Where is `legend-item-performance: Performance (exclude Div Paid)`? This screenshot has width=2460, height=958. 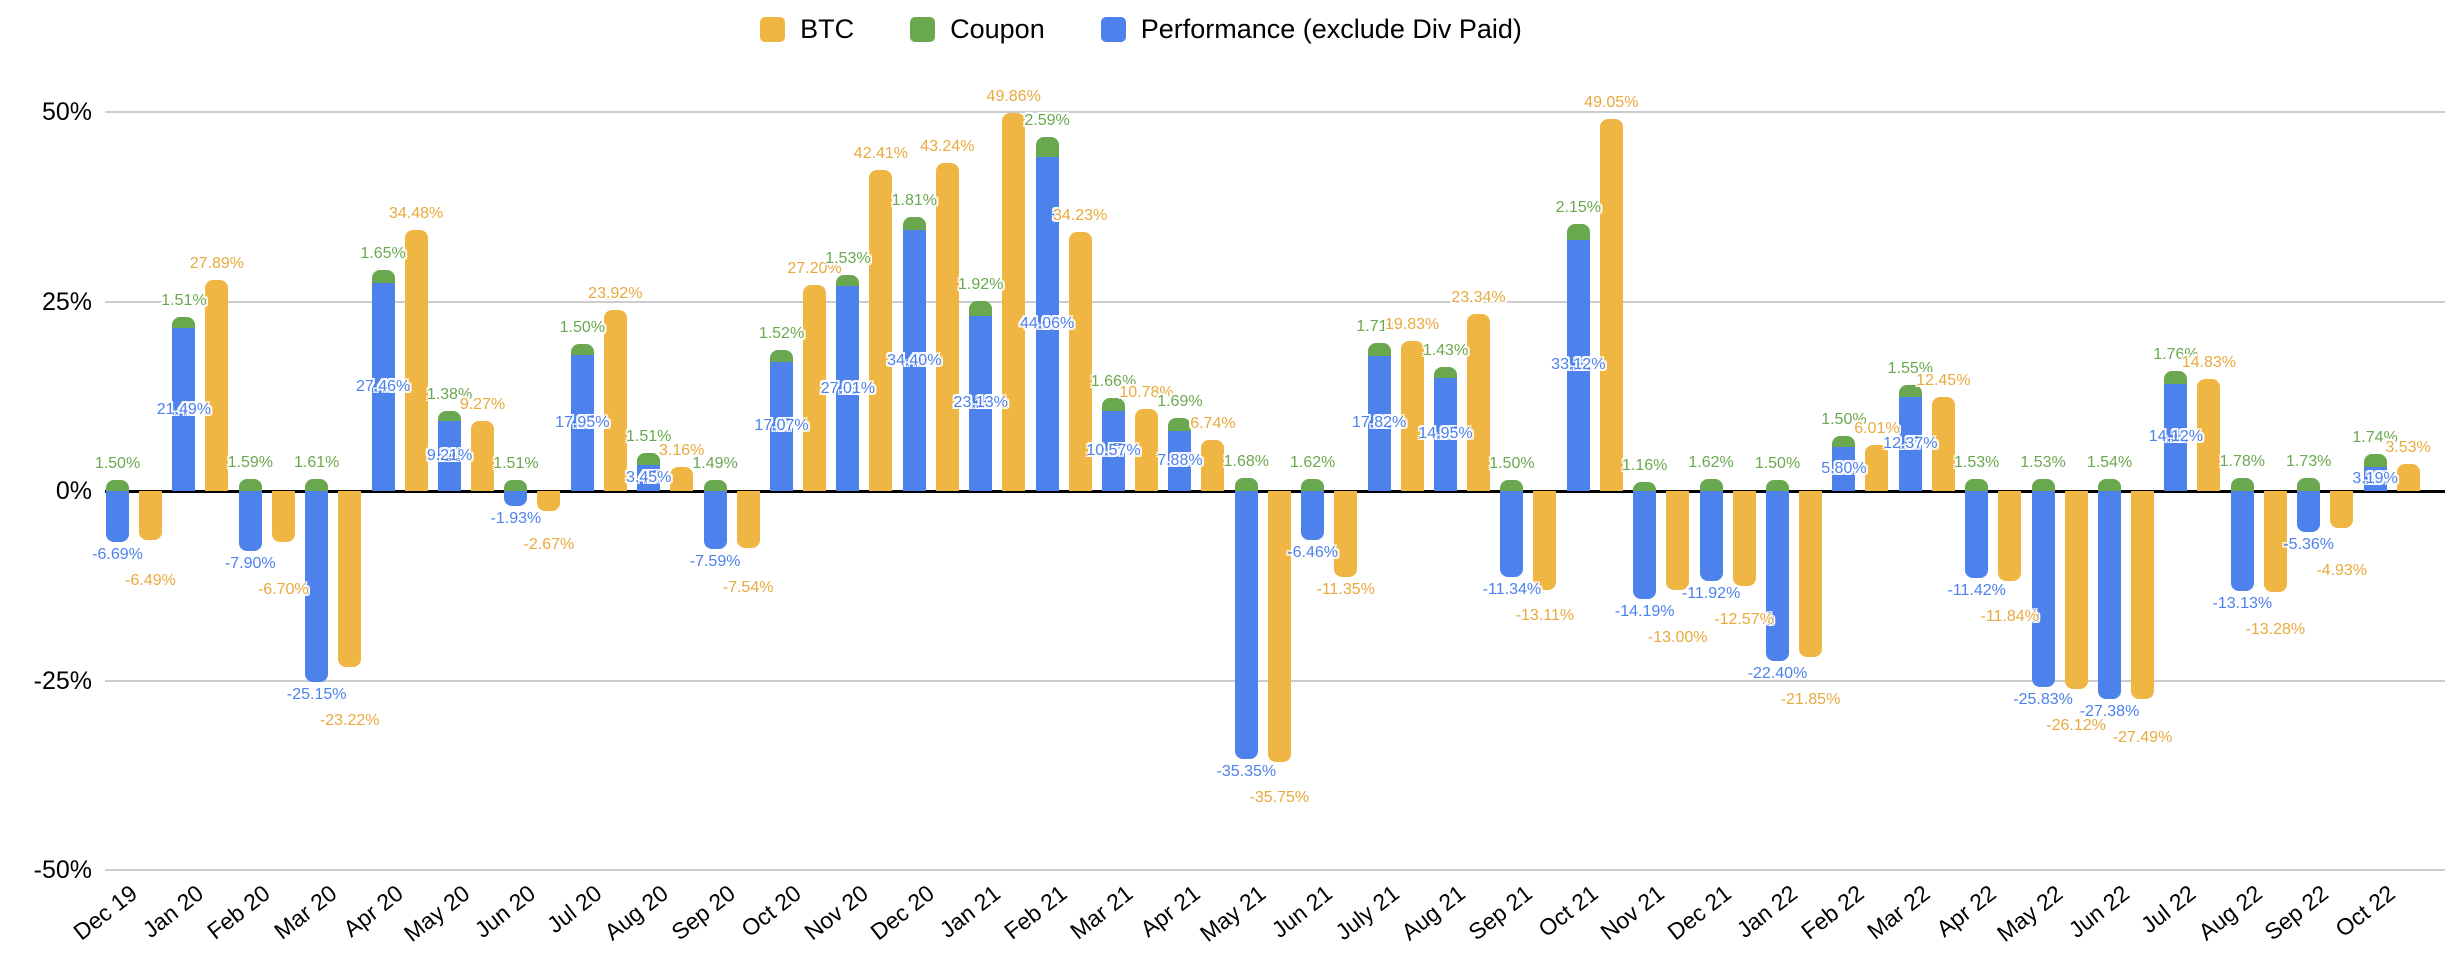 legend-item-performance: Performance (exclude Div Paid) is located at coordinates (1311, 29).